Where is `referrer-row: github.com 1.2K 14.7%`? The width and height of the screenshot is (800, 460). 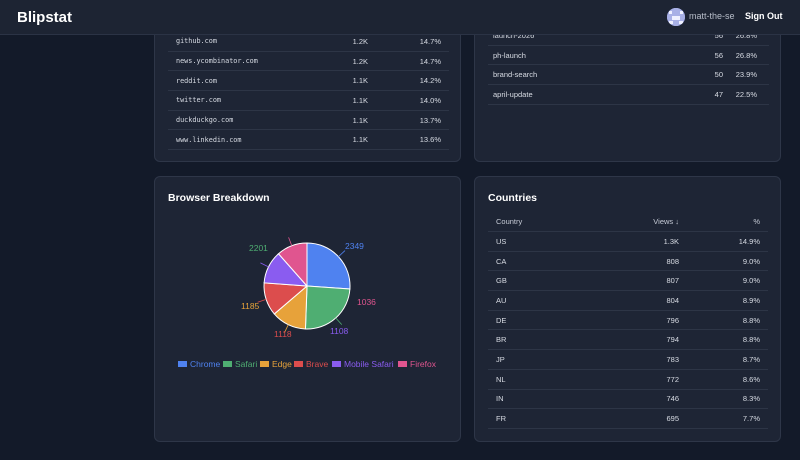
referrer-row: github.com 1.2K 14.7% is located at coordinates (308, 42).